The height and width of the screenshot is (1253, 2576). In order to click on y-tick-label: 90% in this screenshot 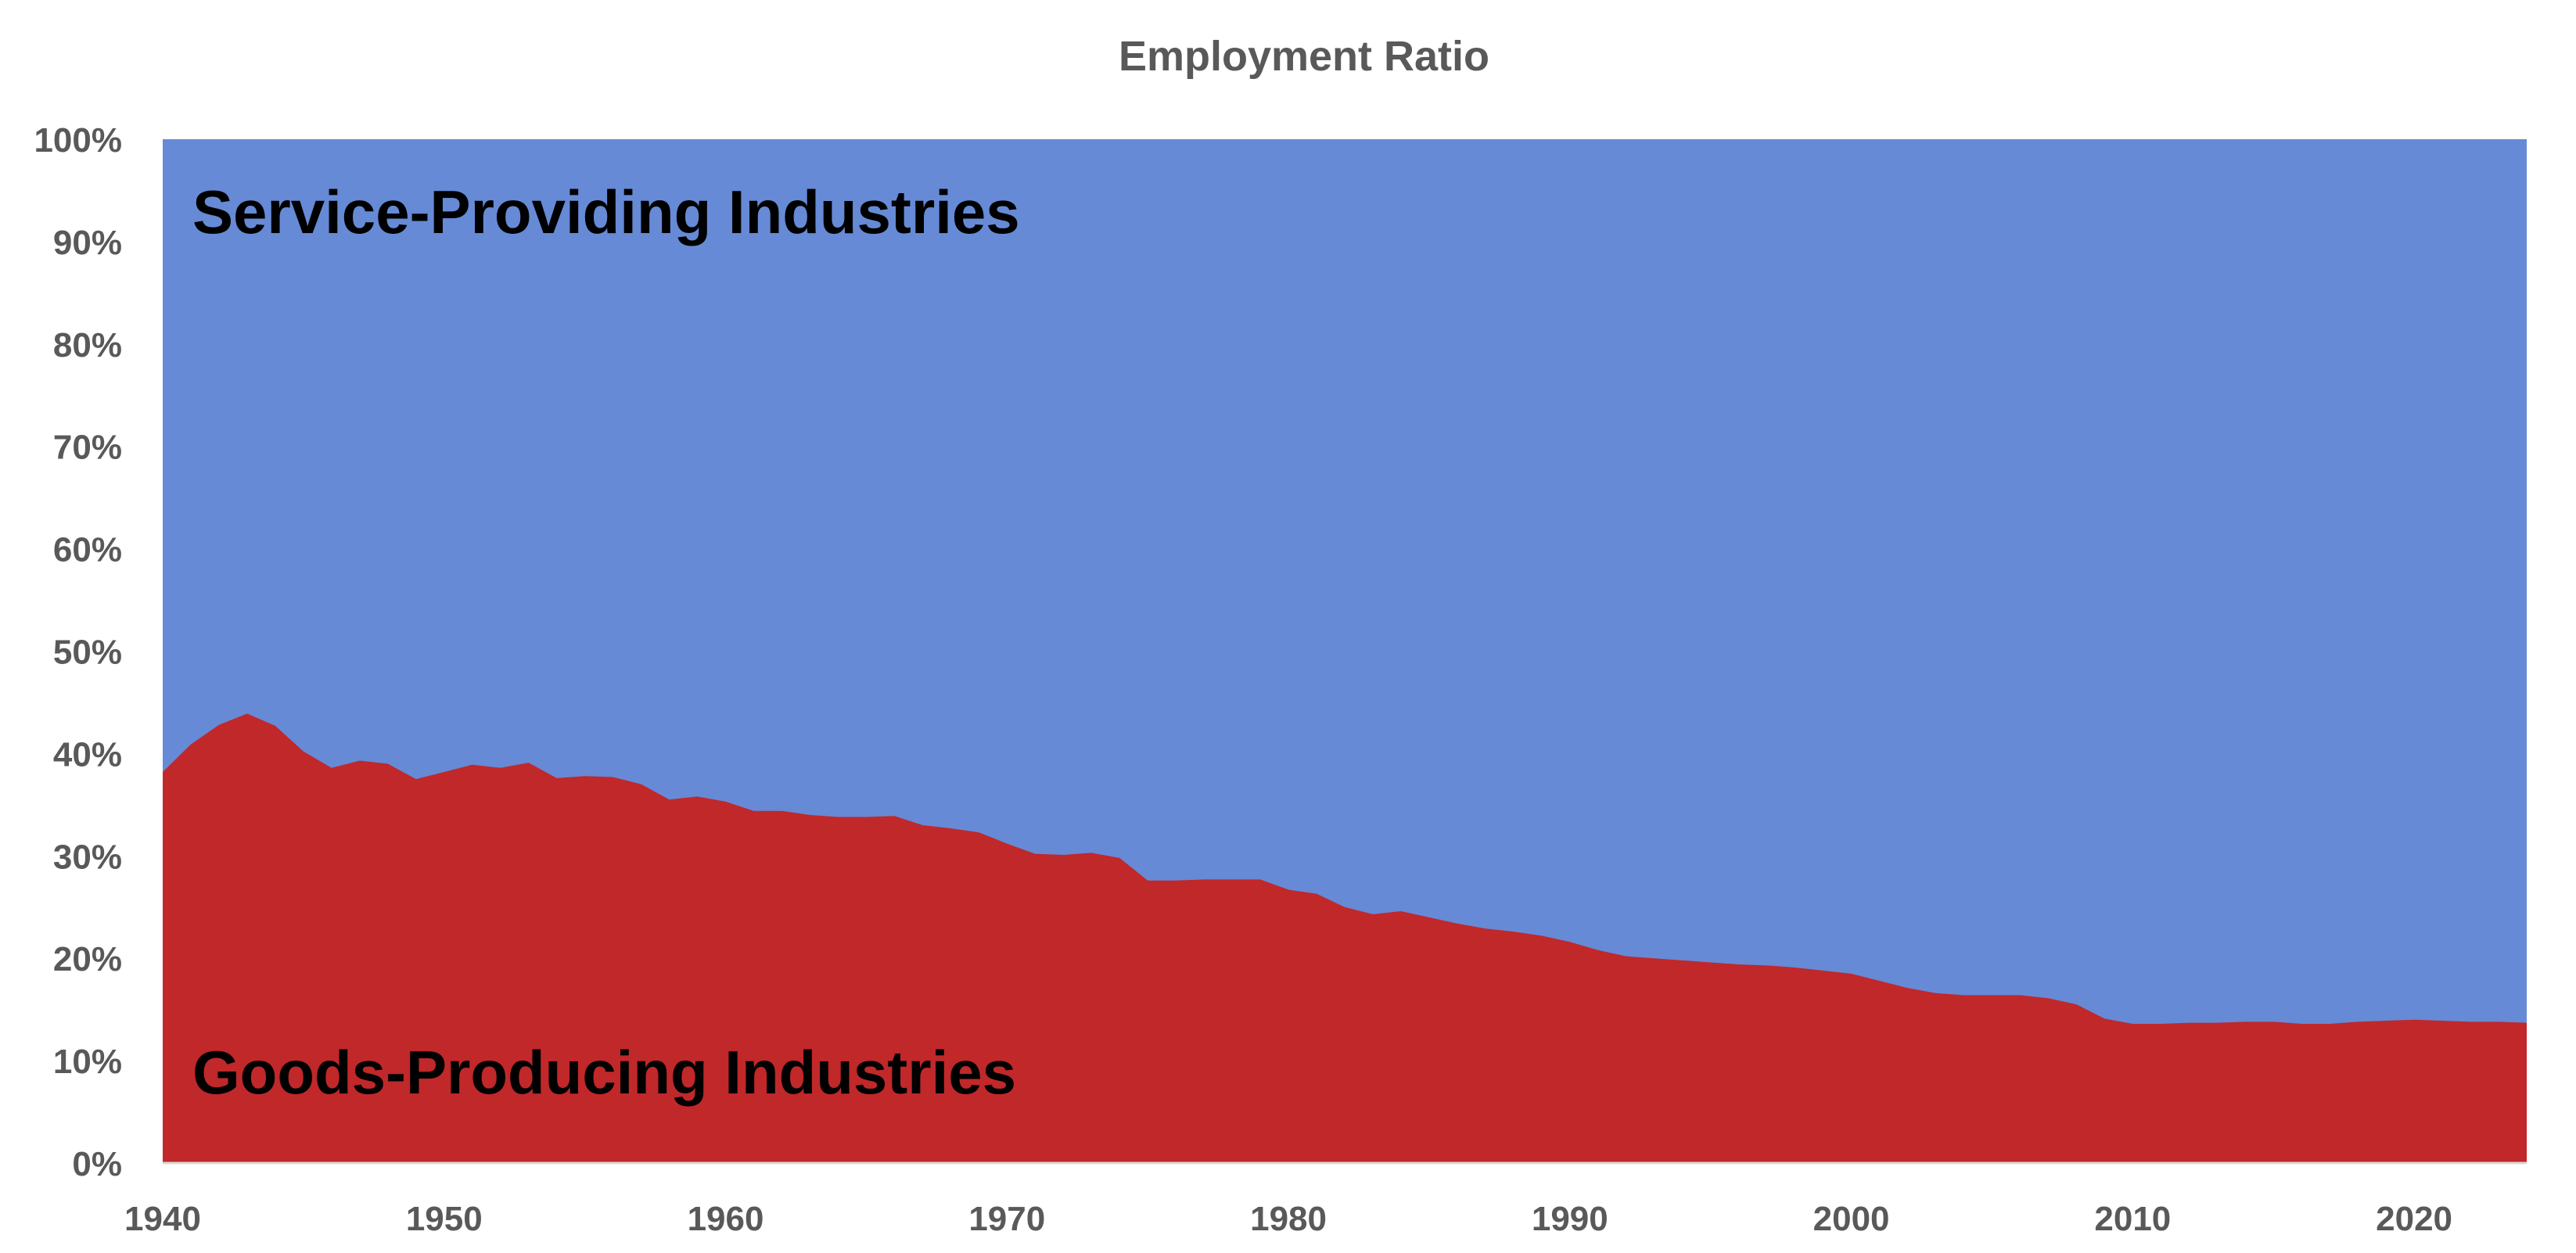, I will do `click(88, 243)`.